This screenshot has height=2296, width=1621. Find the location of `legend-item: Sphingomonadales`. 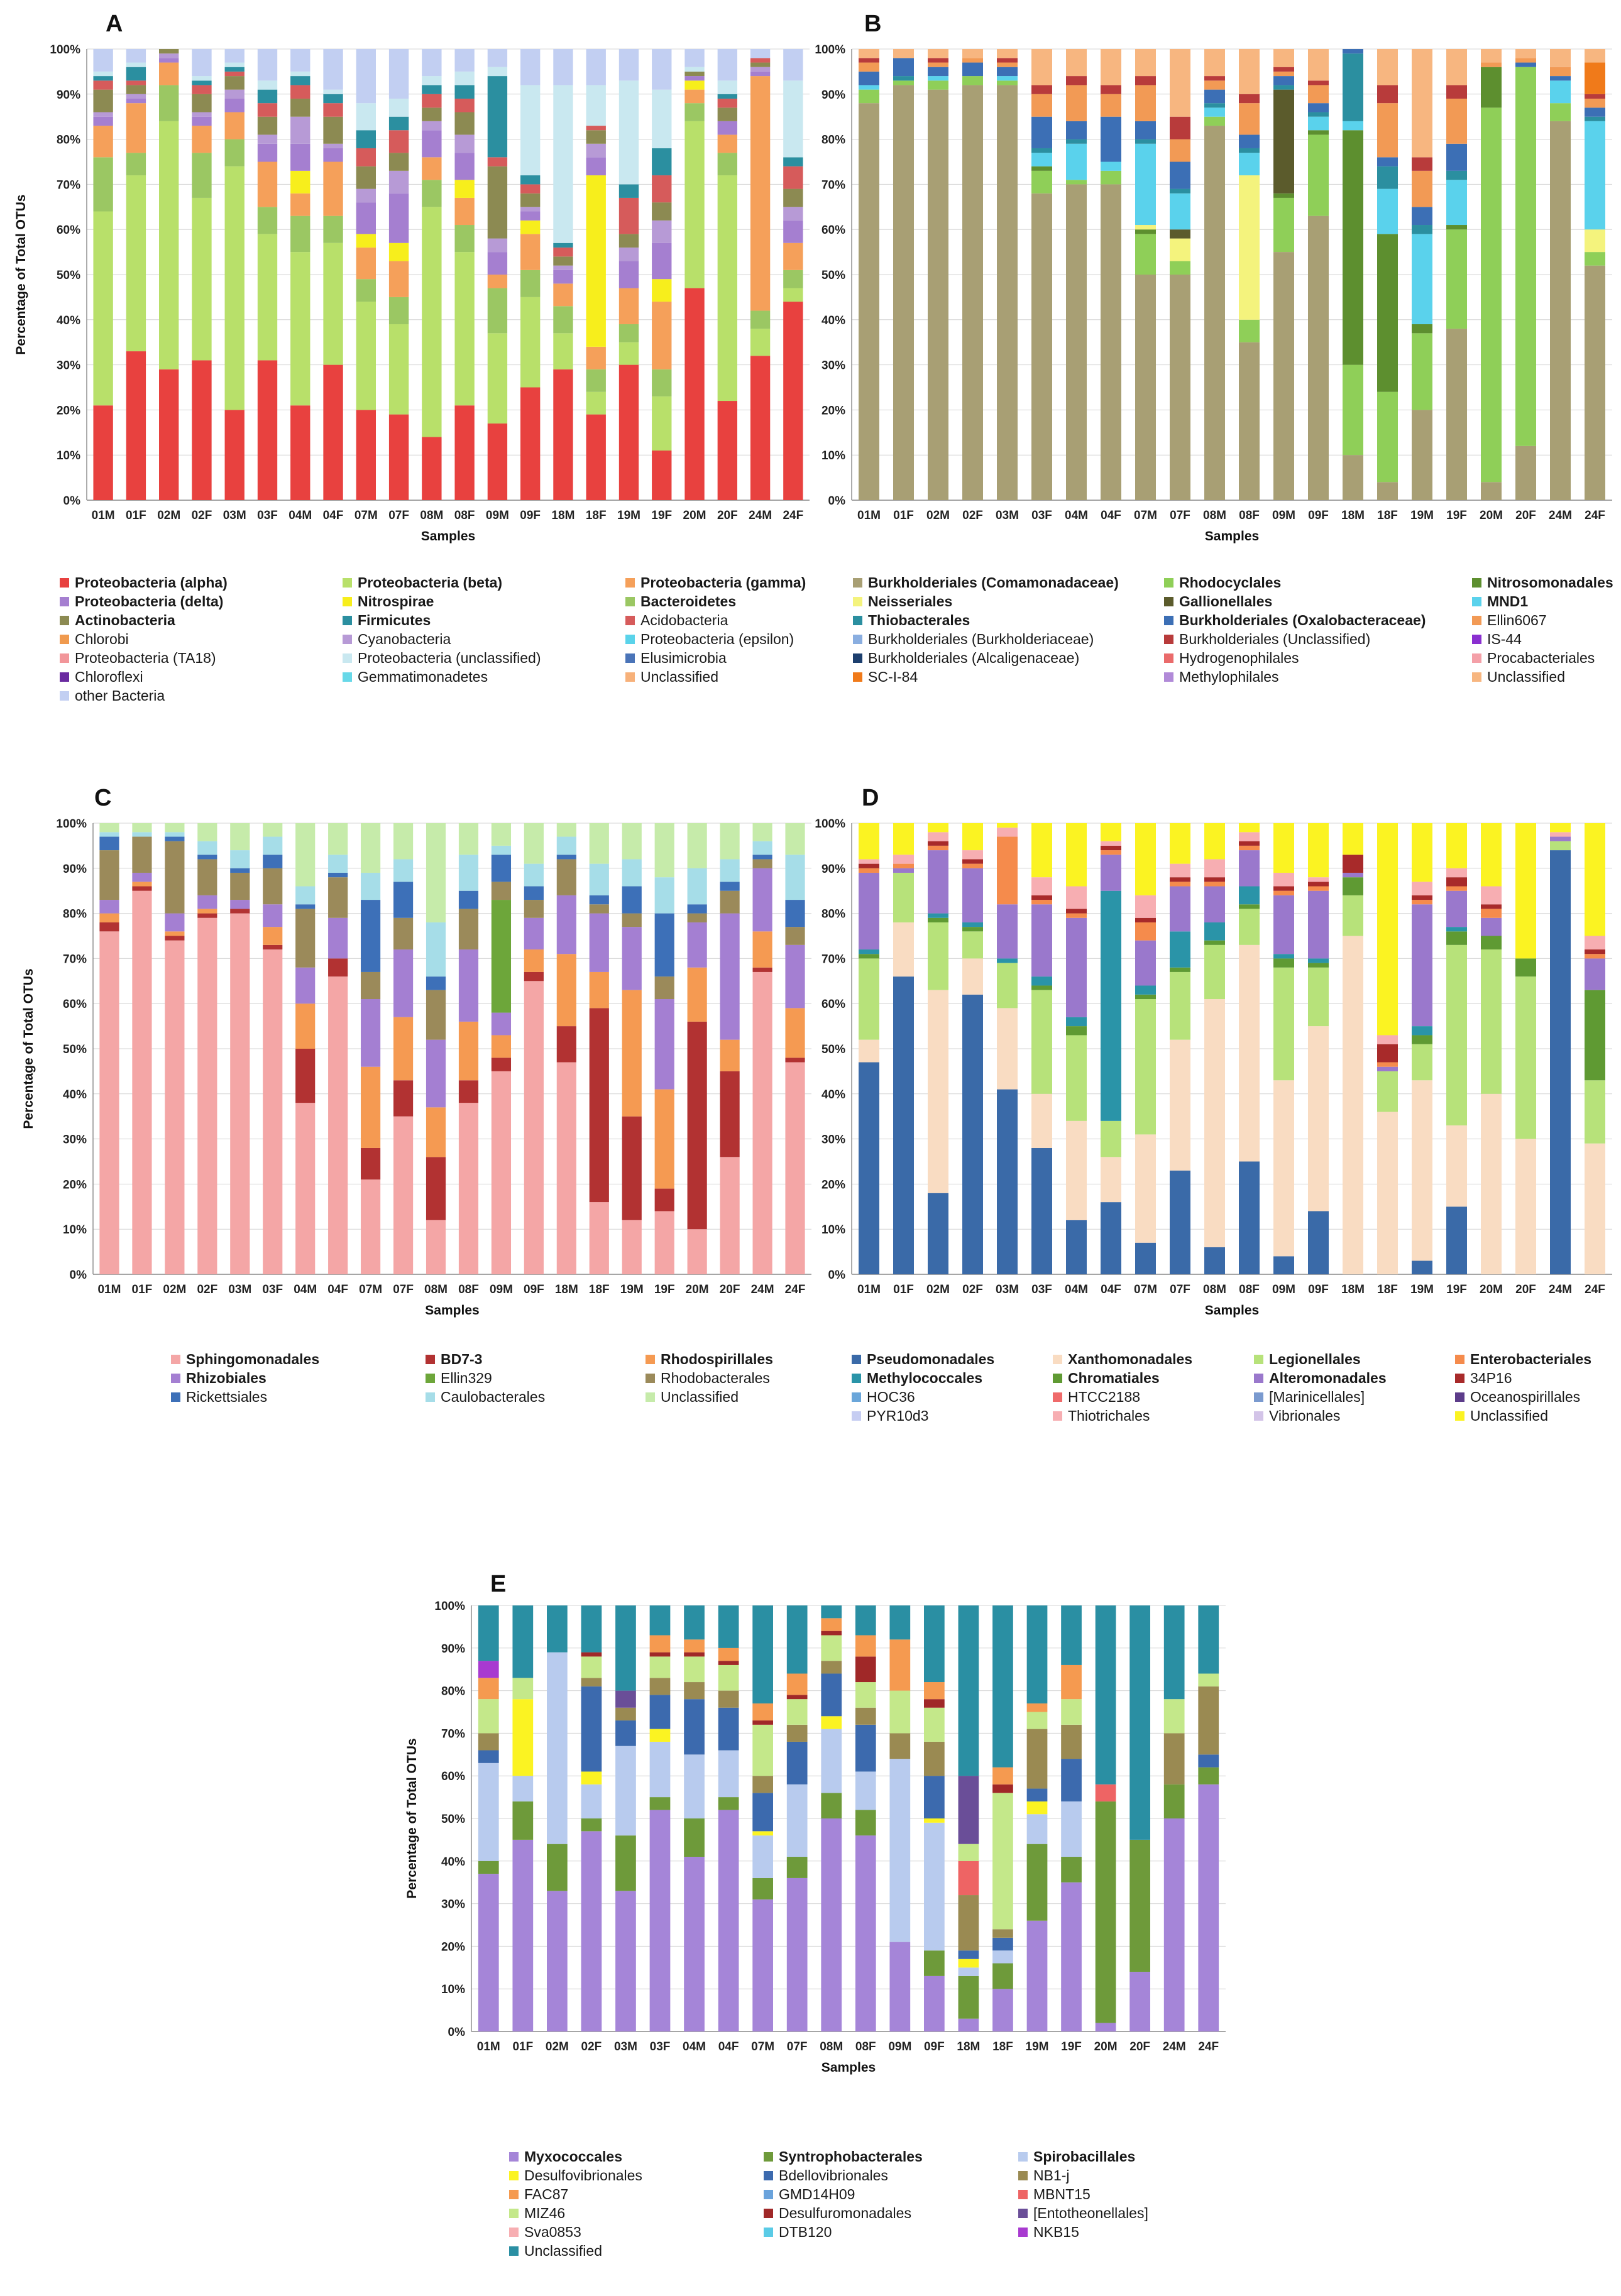

legend-item: Sphingomonadales is located at coordinates (292, 1359).